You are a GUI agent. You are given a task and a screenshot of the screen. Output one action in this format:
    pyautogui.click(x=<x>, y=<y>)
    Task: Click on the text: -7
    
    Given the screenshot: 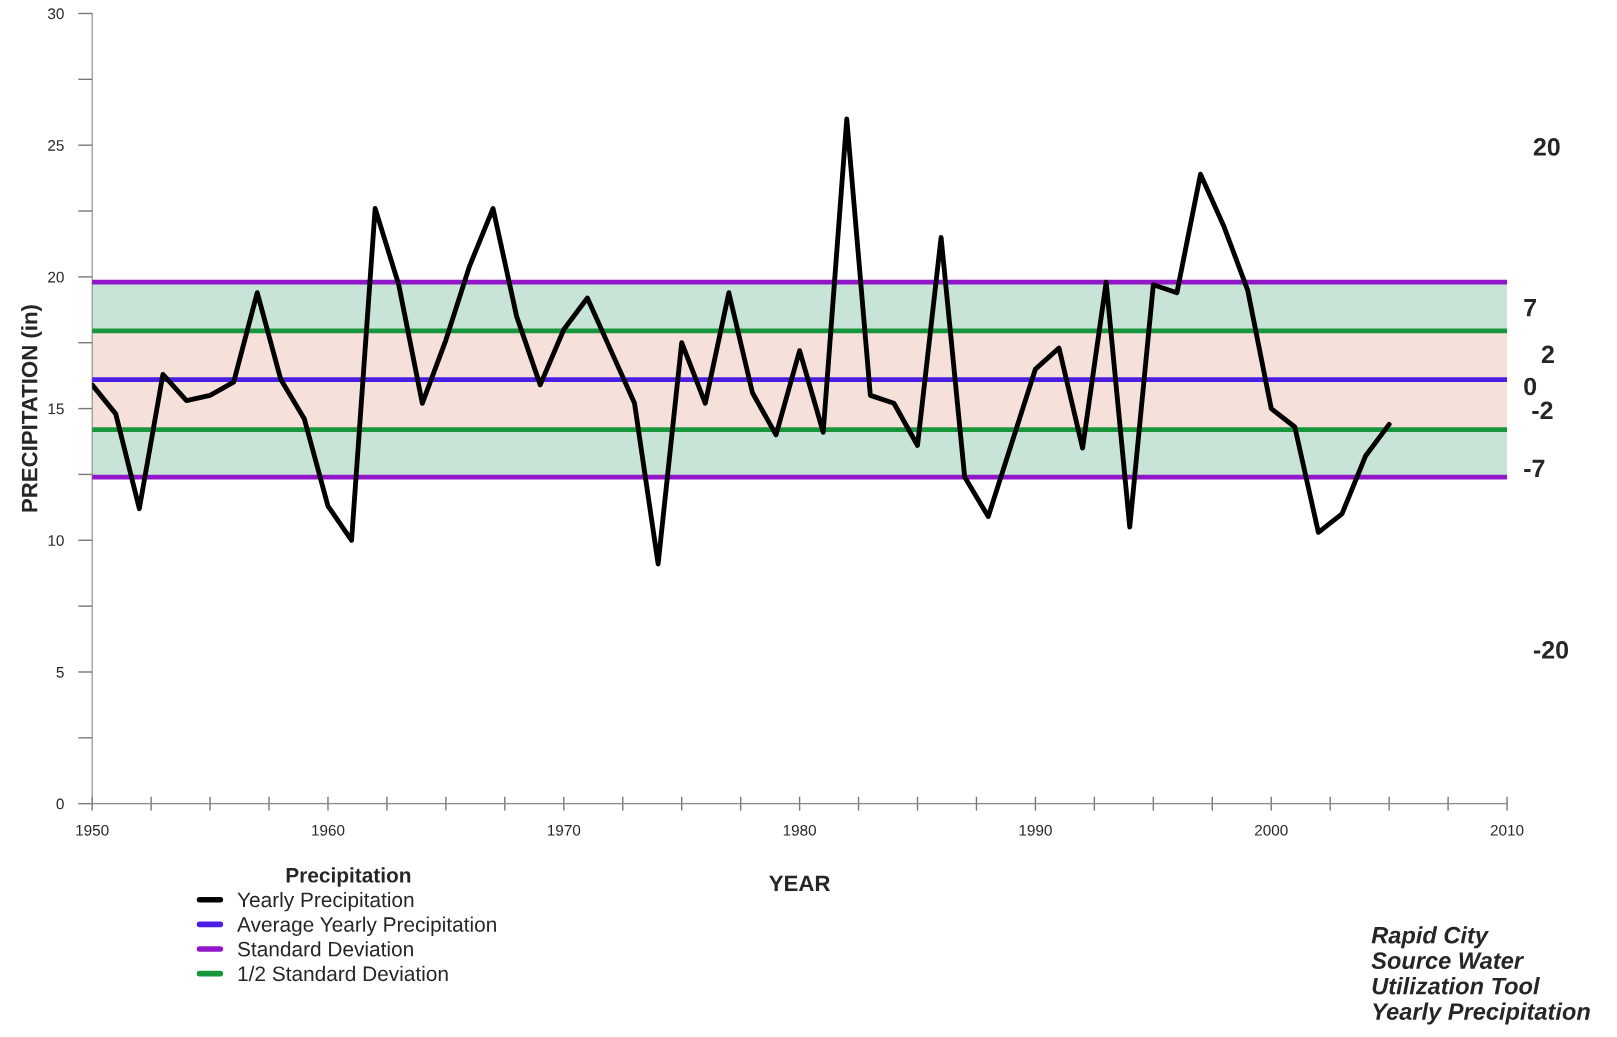 What is the action you would take?
    pyautogui.click(x=1534, y=468)
    